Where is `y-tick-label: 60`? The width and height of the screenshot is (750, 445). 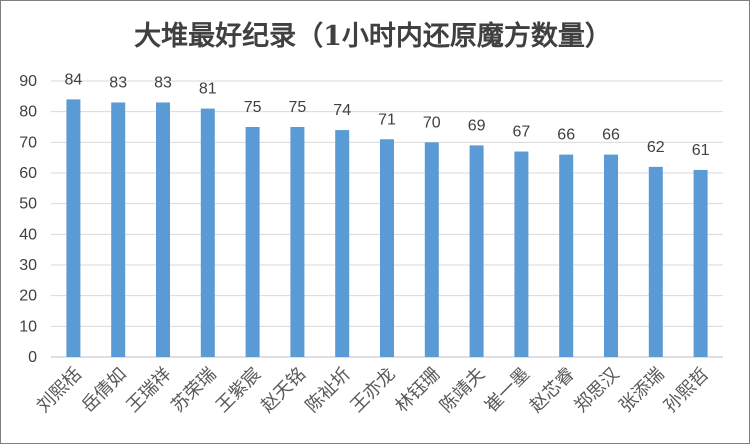 y-tick-label: 60 is located at coordinates (28, 173).